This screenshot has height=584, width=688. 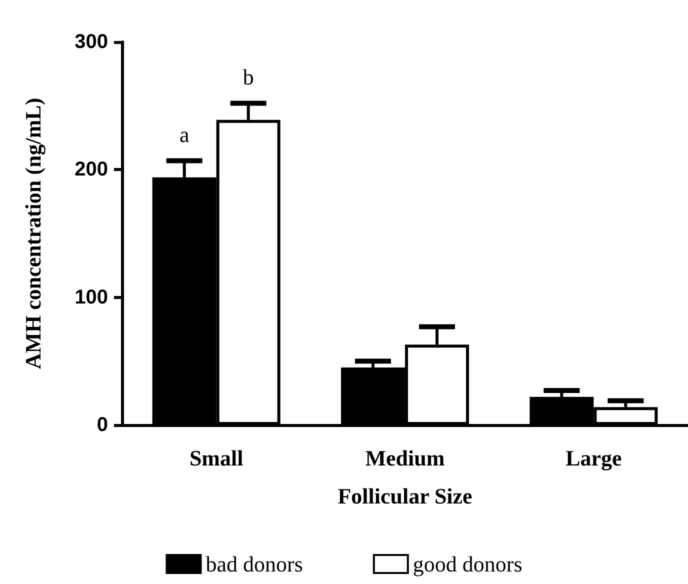 I want to click on legend-label: good donors, so click(x=467, y=564).